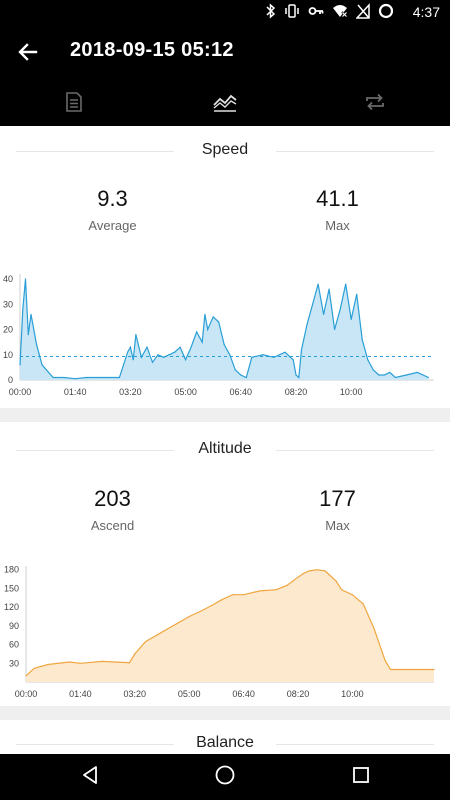  I want to click on balance-title: Balance, so click(225, 742).